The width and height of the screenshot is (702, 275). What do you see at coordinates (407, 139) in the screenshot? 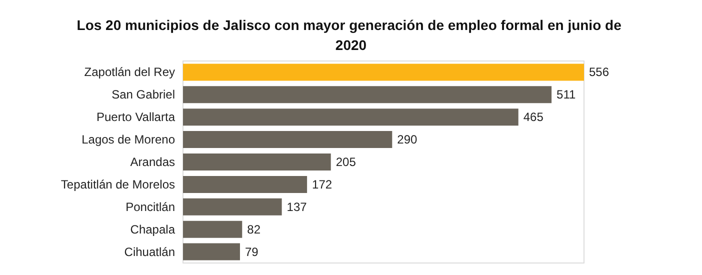
I see `data-label: 290` at bounding box center [407, 139].